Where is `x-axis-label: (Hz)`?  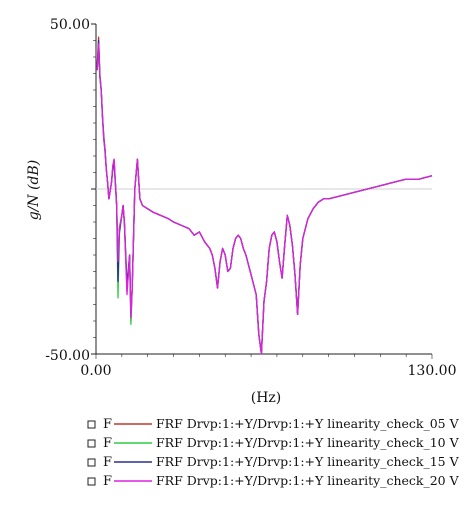 x-axis-label: (Hz) is located at coordinates (266, 398).